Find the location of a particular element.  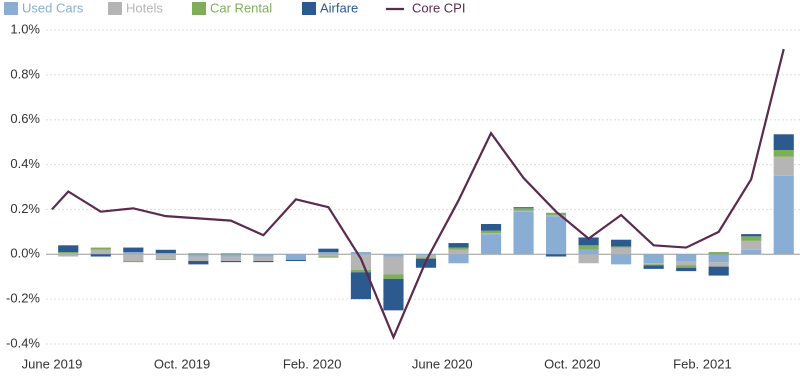

y-tick-label: 0.4% is located at coordinates (25, 163).